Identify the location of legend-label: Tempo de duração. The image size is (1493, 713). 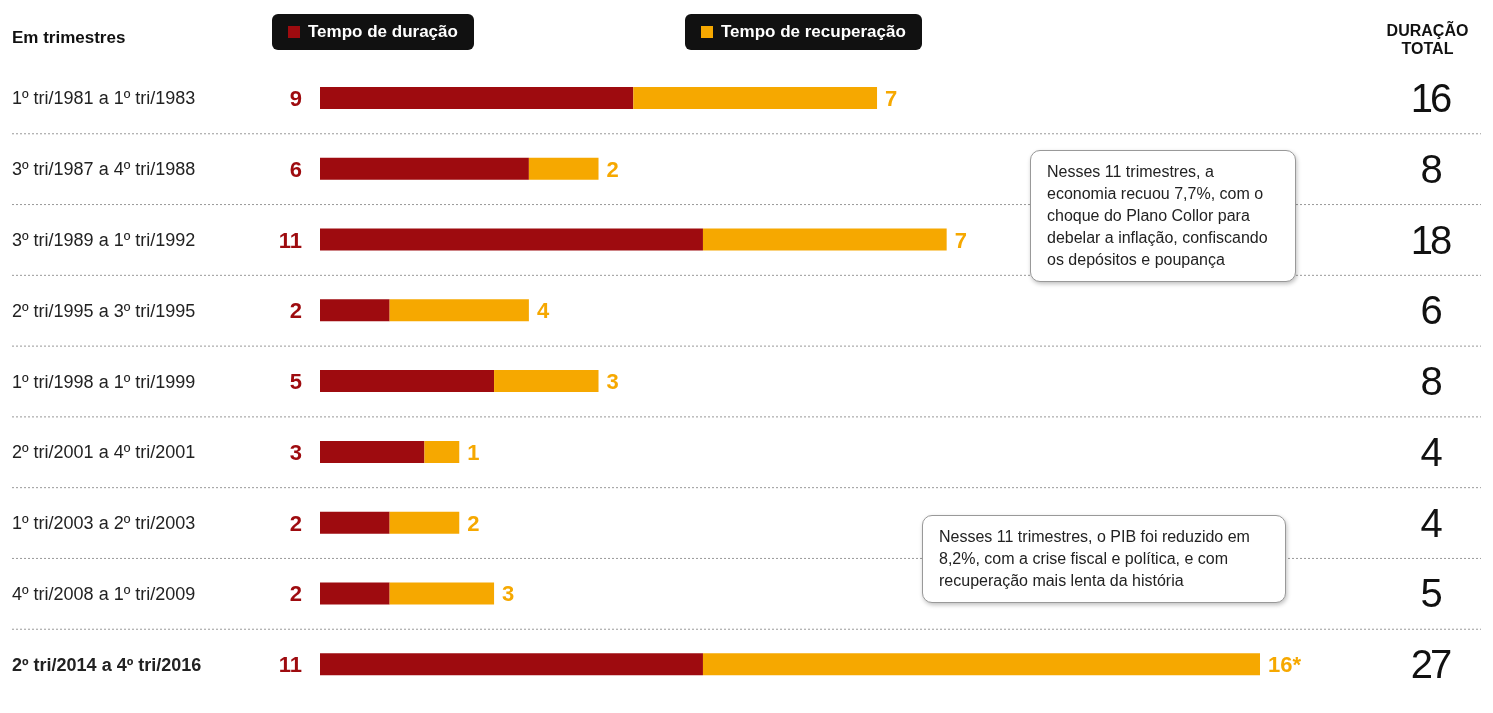
(373, 32).